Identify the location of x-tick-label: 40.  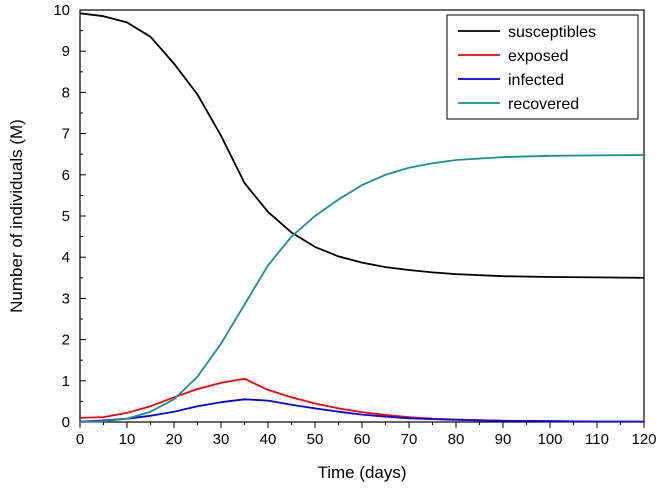
(268, 439).